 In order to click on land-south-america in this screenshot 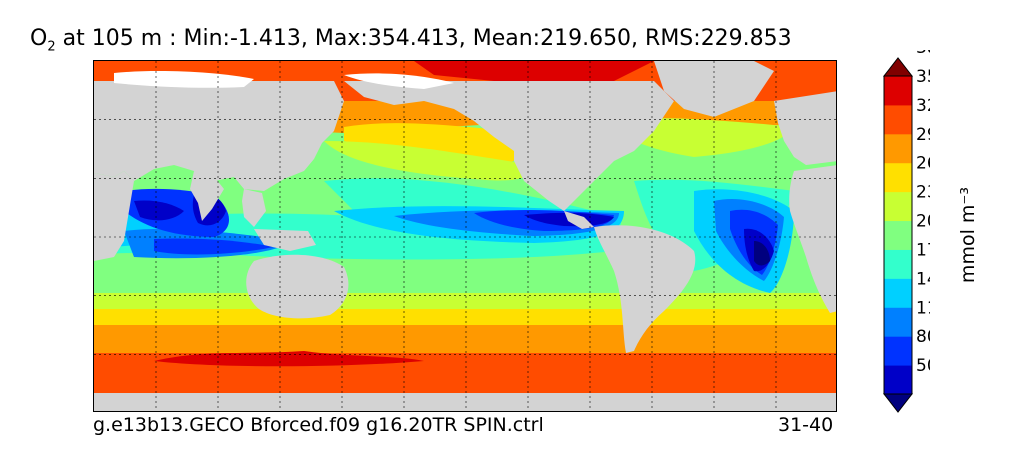, I will do `click(645, 289)`.